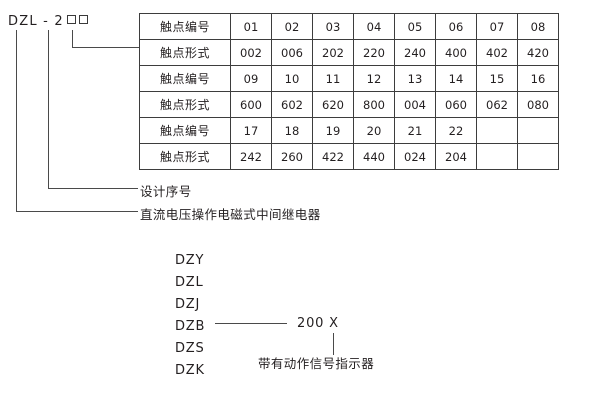 This screenshot has height=400, width=600. I want to click on table-row: 触点编号 17 18 19 20 21 22, so click(349, 130).